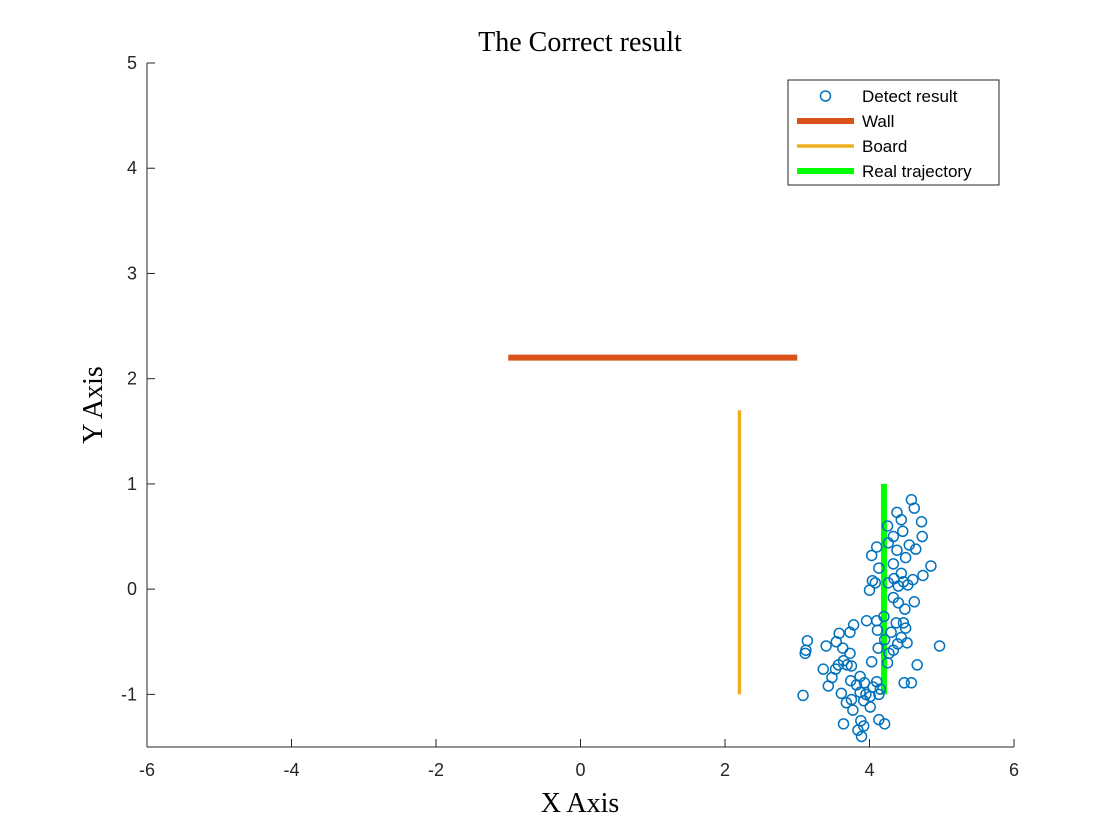 This screenshot has width=1120, height=840. What do you see at coordinates (132, 273) in the screenshot?
I see `y-tick-label: 3` at bounding box center [132, 273].